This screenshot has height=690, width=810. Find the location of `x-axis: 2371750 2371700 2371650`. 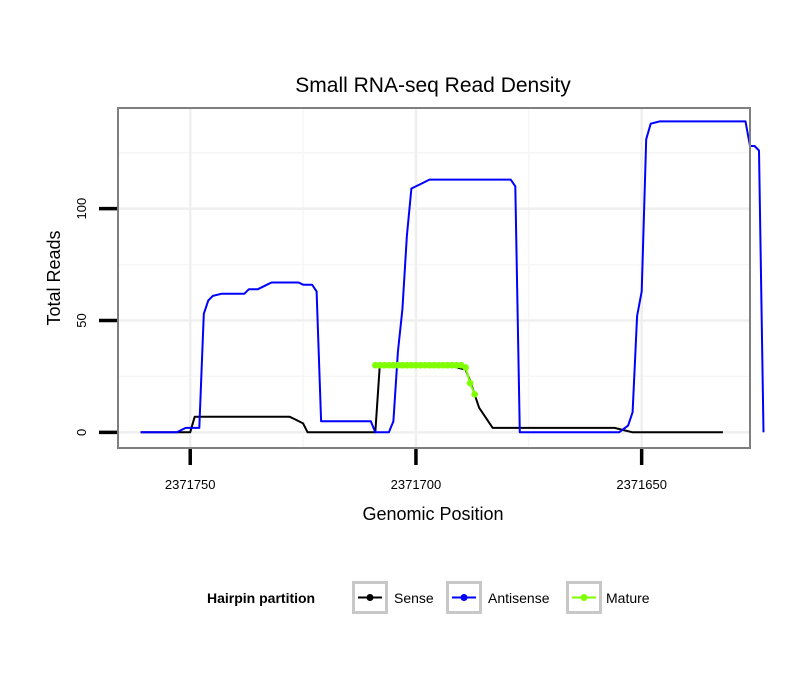

x-axis: 2371750 2371700 2371650 is located at coordinates (416, 470).